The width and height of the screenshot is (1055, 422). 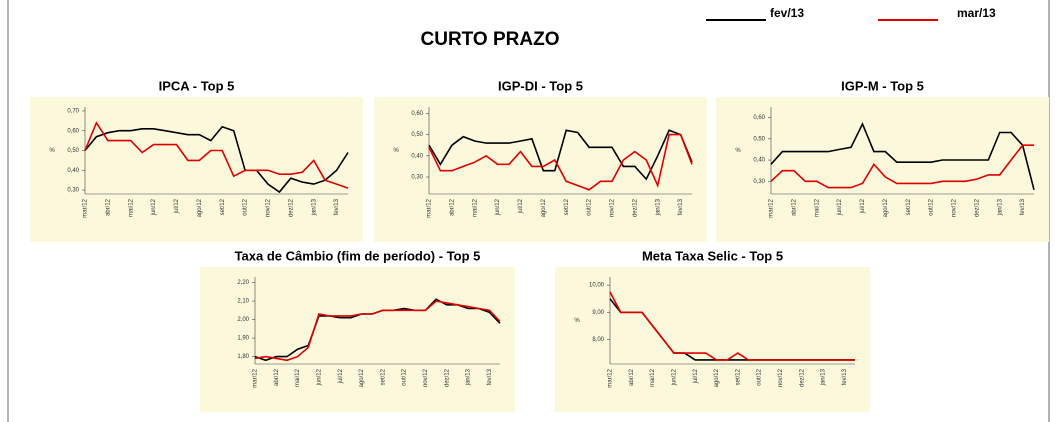 I want to click on chart-title: IPCA - Top 5, so click(x=197, y=85).